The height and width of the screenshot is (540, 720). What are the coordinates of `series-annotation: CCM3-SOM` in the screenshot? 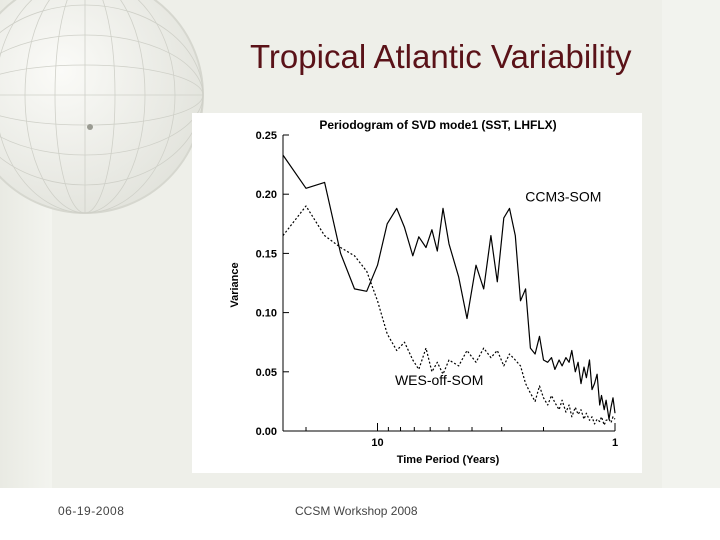 It's located at (563, 196).